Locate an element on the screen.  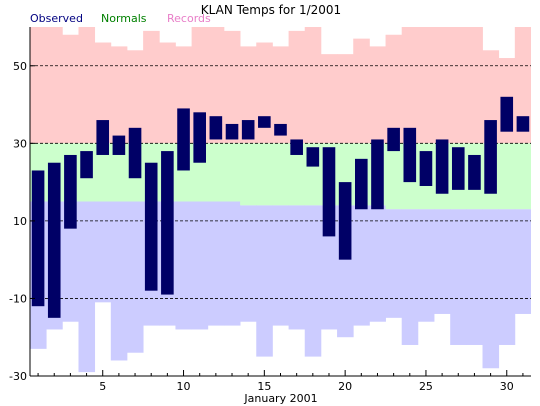
x-tick-label-10: 10 is located at coordinates (184, 386).